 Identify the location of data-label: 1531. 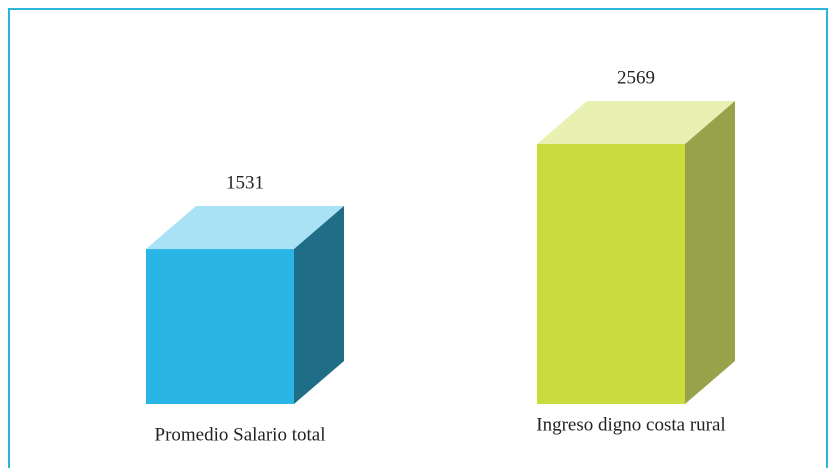
(245, 182).